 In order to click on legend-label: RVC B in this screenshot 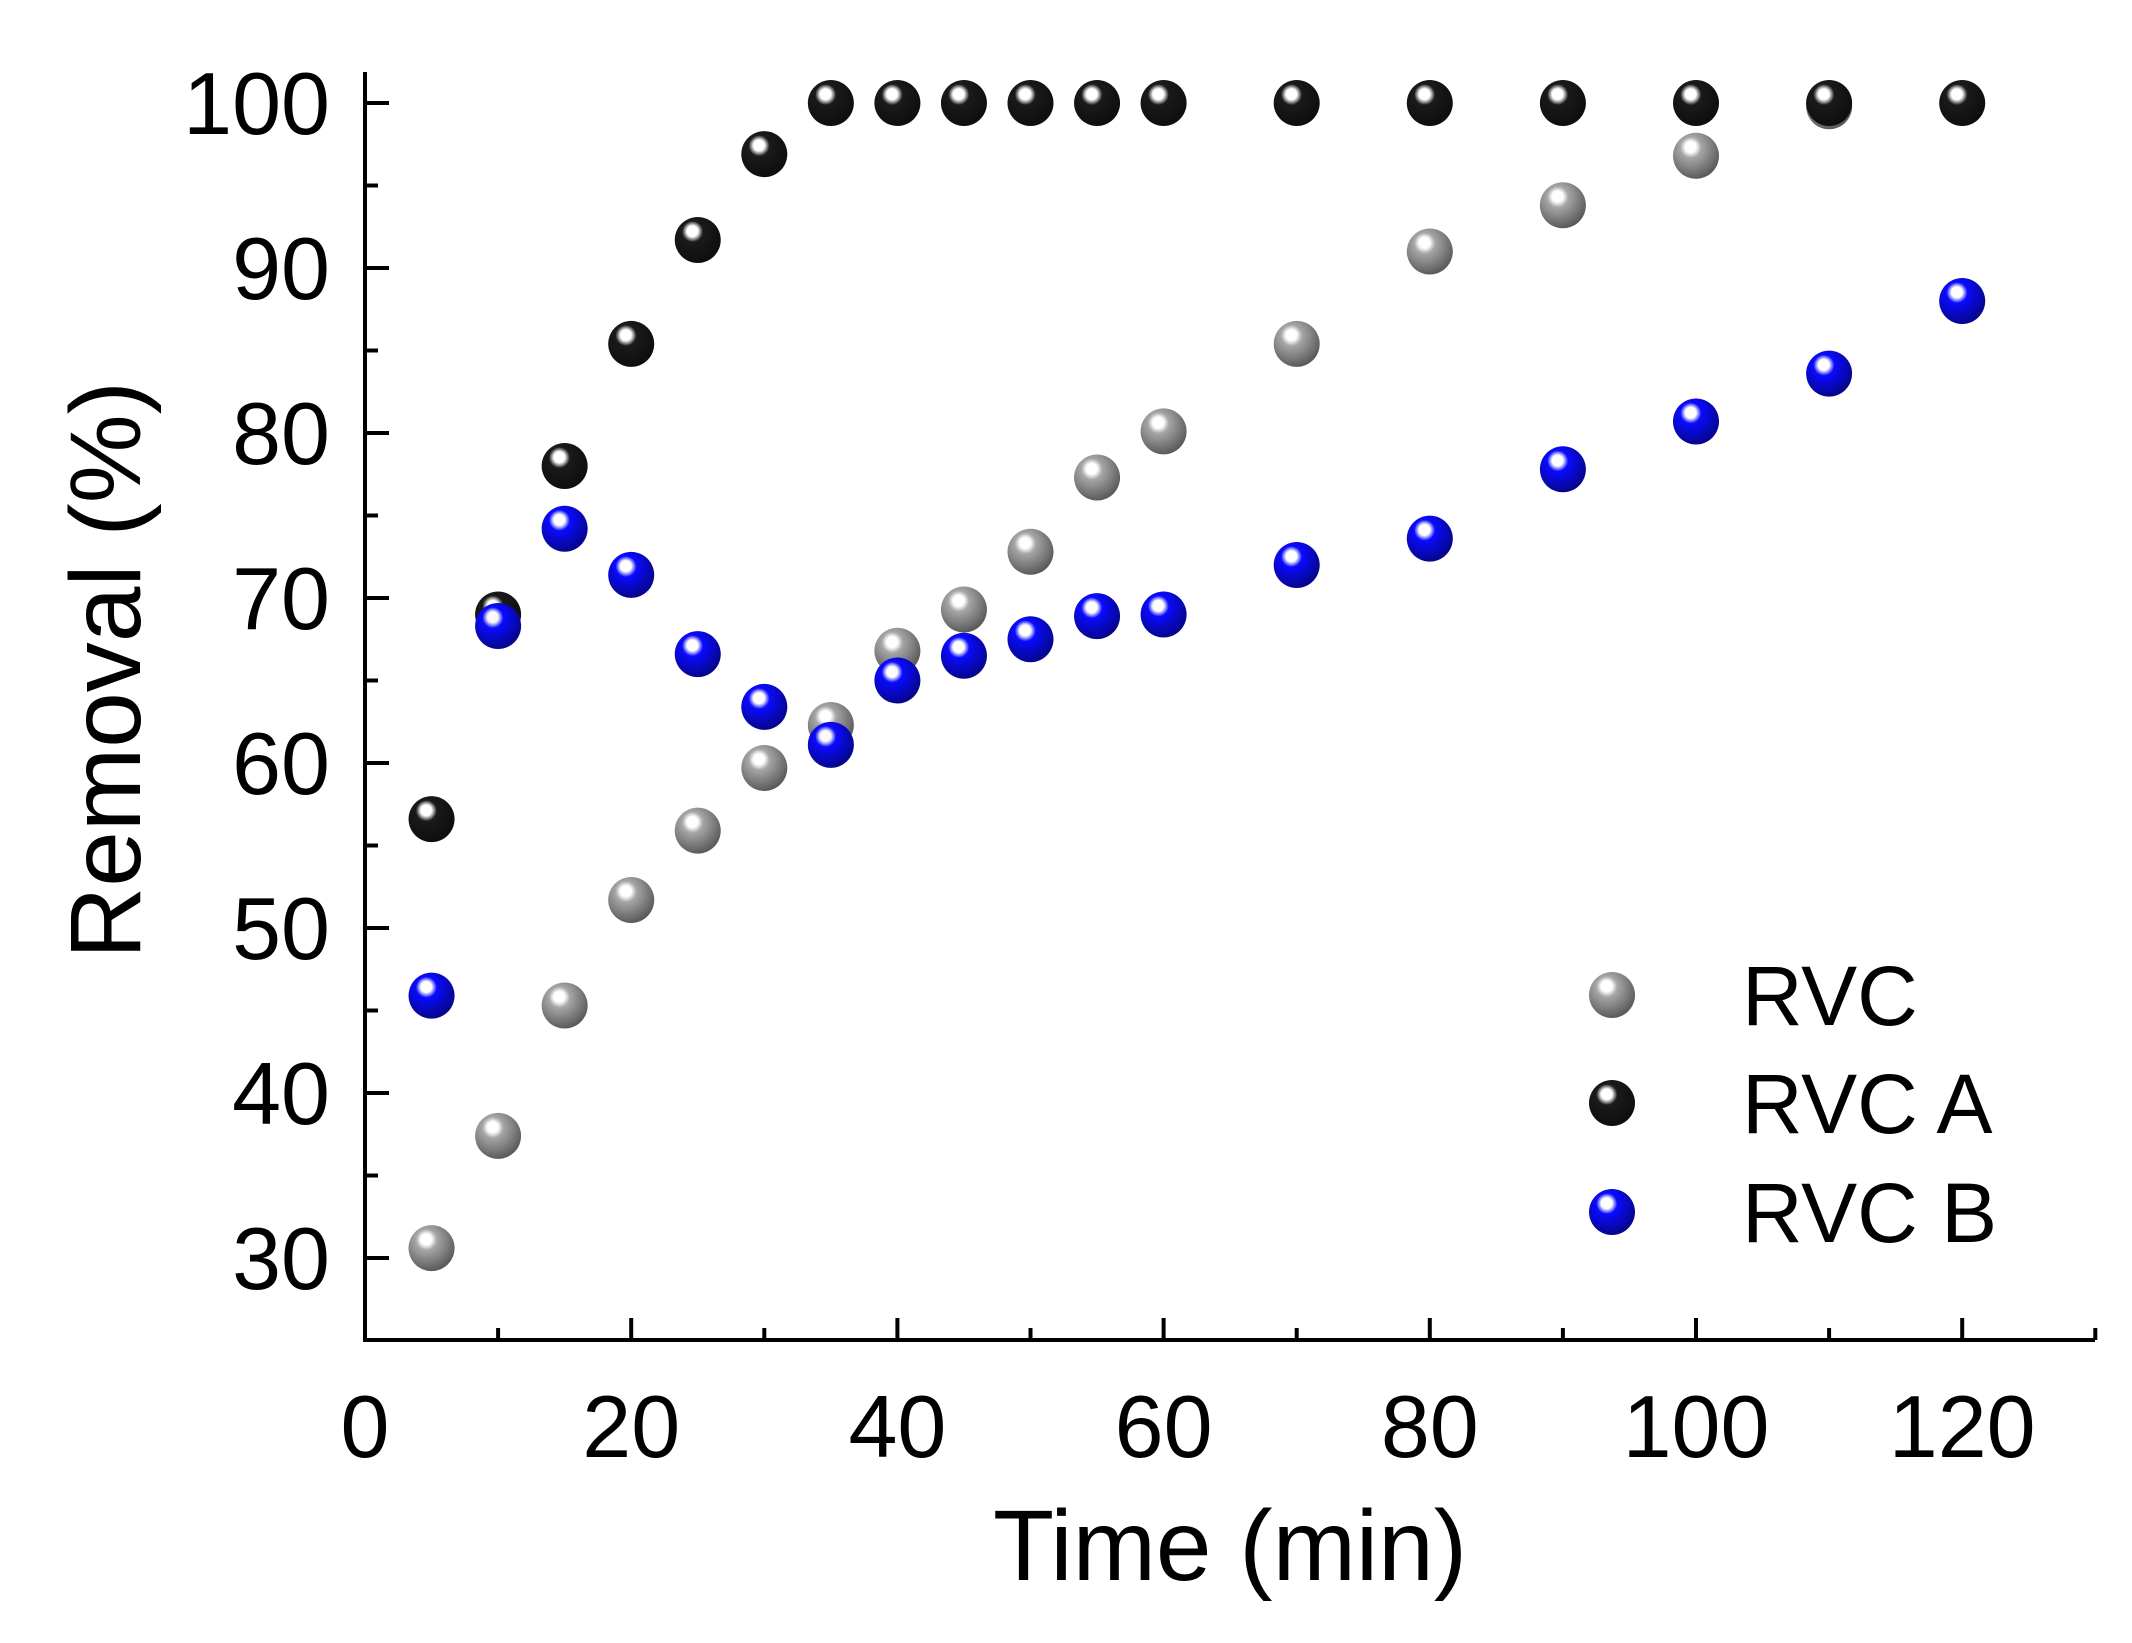, I will do `click(1869, 1213)`.